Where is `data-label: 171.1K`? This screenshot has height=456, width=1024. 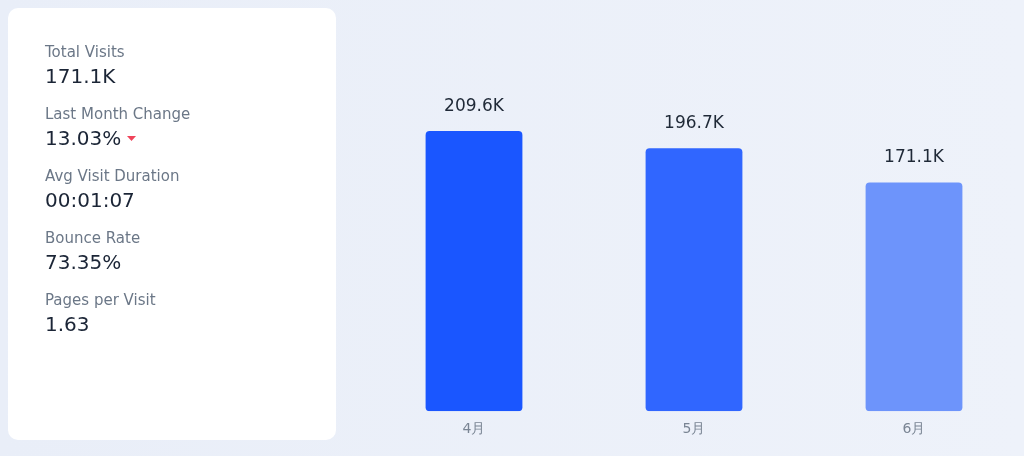 data-label: 171.1K is located at coordinates (914, 156).